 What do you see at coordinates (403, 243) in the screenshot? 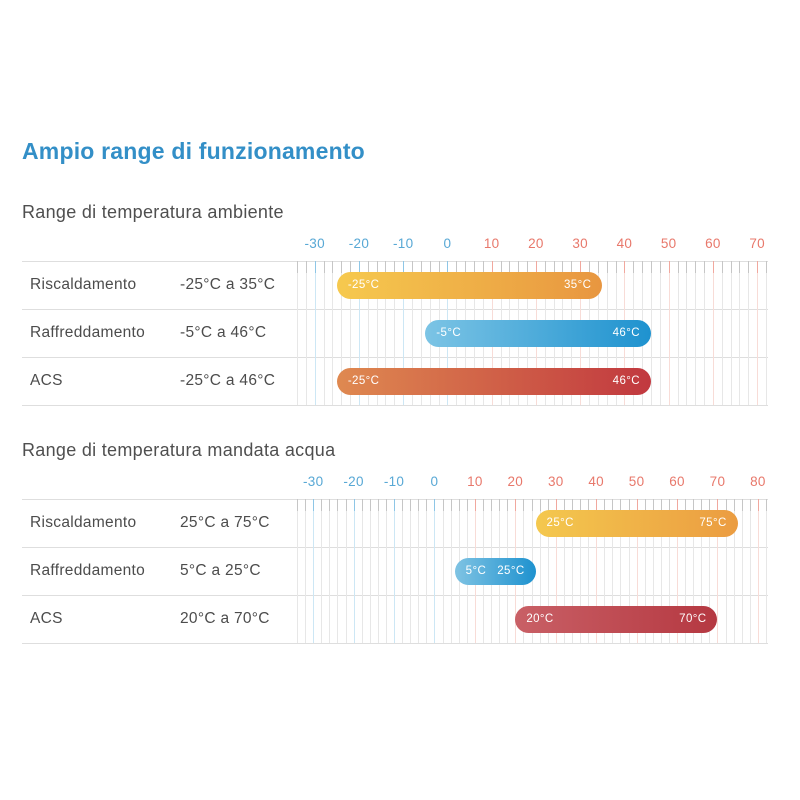
I see `x-axis-label: -10` at bounding box center [403, 243].